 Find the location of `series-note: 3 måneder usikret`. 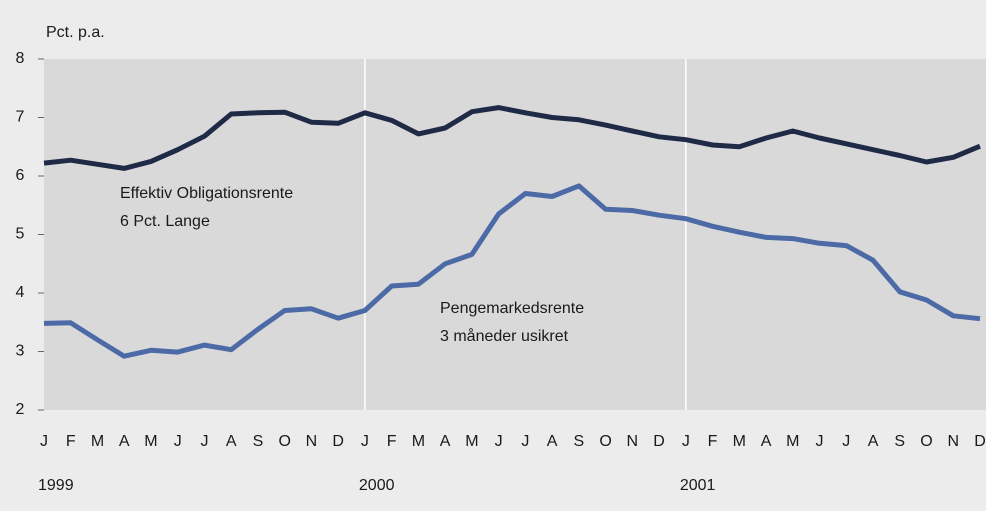

series-note: 3 måneder usikret is located at coordinates (504, 336).